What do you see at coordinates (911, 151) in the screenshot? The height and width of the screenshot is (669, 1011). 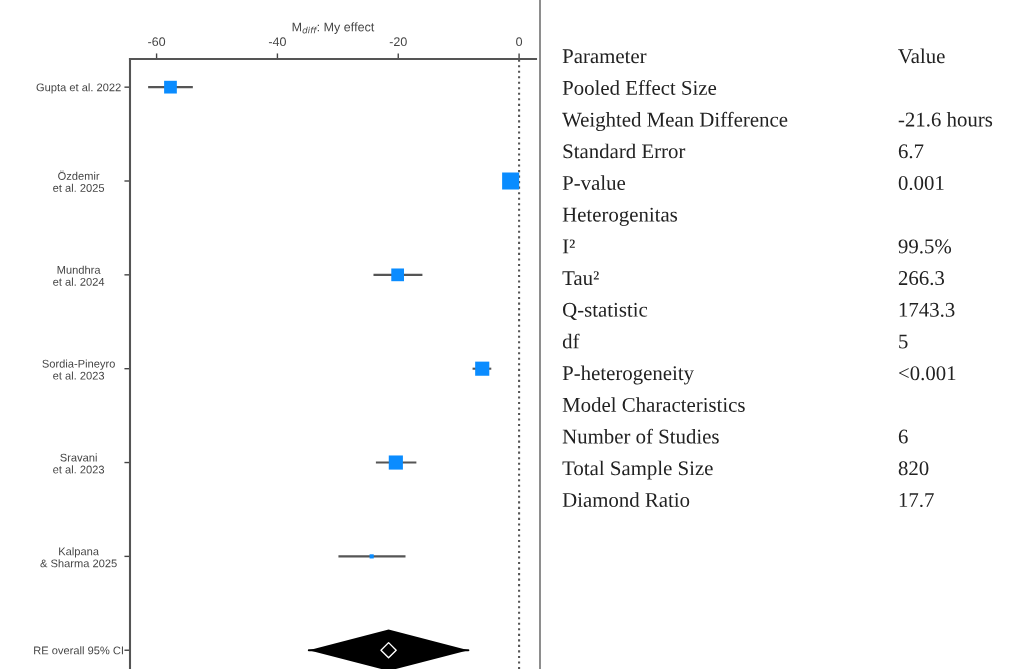 I see `text: 6.7` at bounding box center [911, 151].